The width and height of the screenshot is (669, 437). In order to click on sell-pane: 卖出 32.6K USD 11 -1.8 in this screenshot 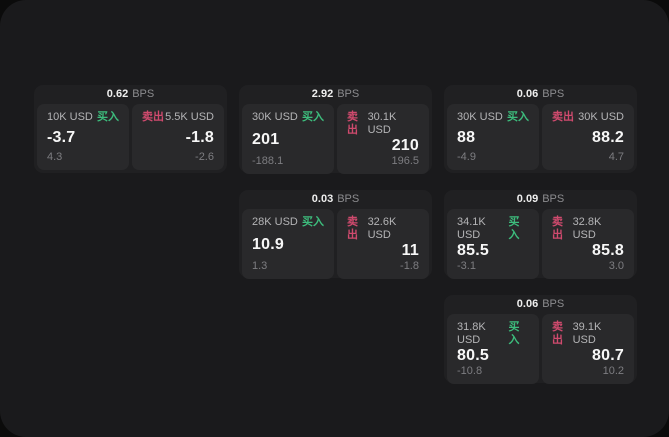, I will do `click(383, 244)`.